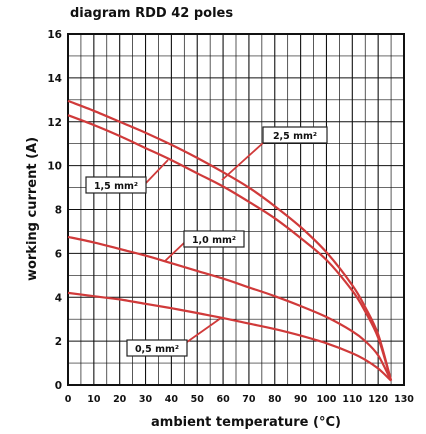 This screenshot has height=434, width=426. Describe the element at coordinates (404, 399) in the screenshot. I see `x-tick-label: 130` at that location.